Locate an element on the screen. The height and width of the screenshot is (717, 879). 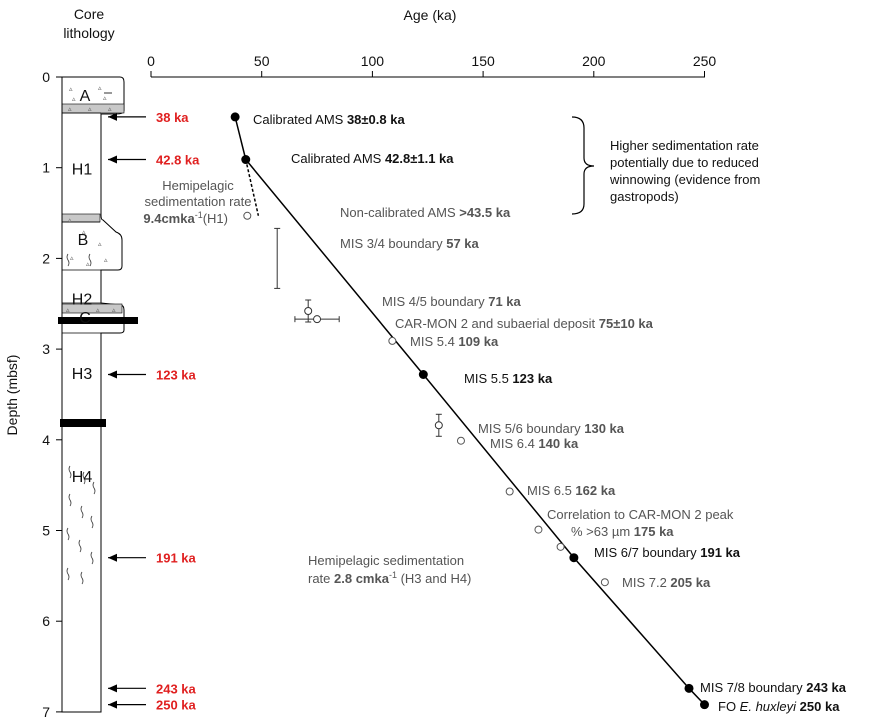
calibration-label: MIS 6.4 140 ka is located at coordinates (534, 443).